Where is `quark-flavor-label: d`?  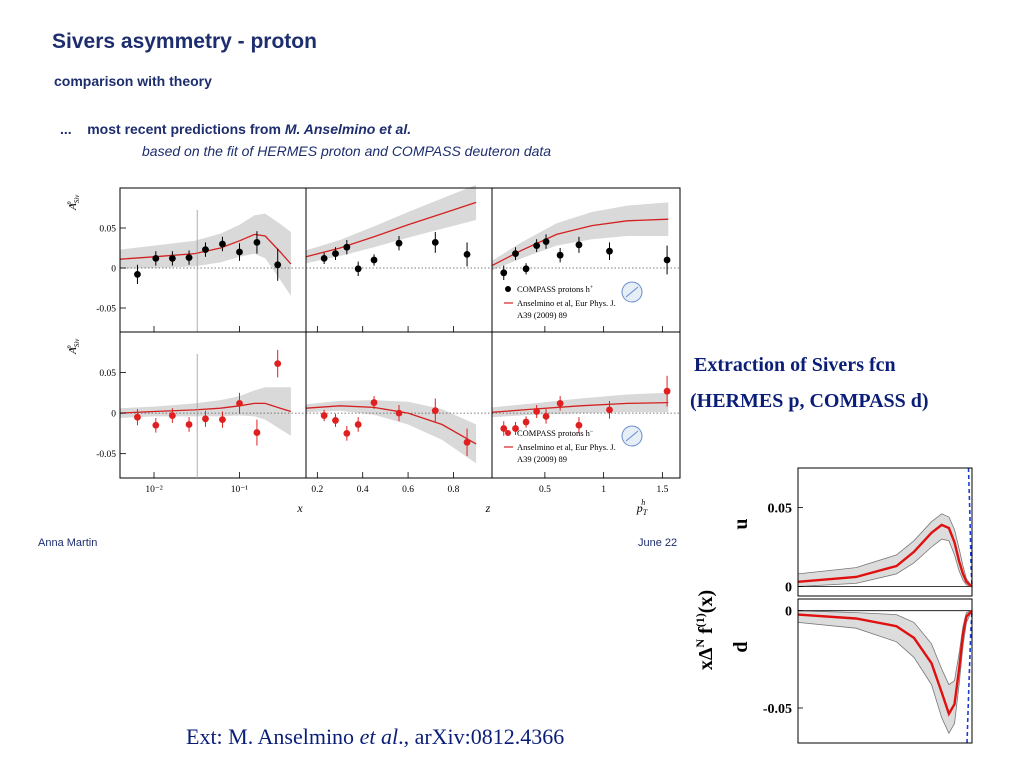
quark-flavor-label: d is located at coordinates (741, 646).